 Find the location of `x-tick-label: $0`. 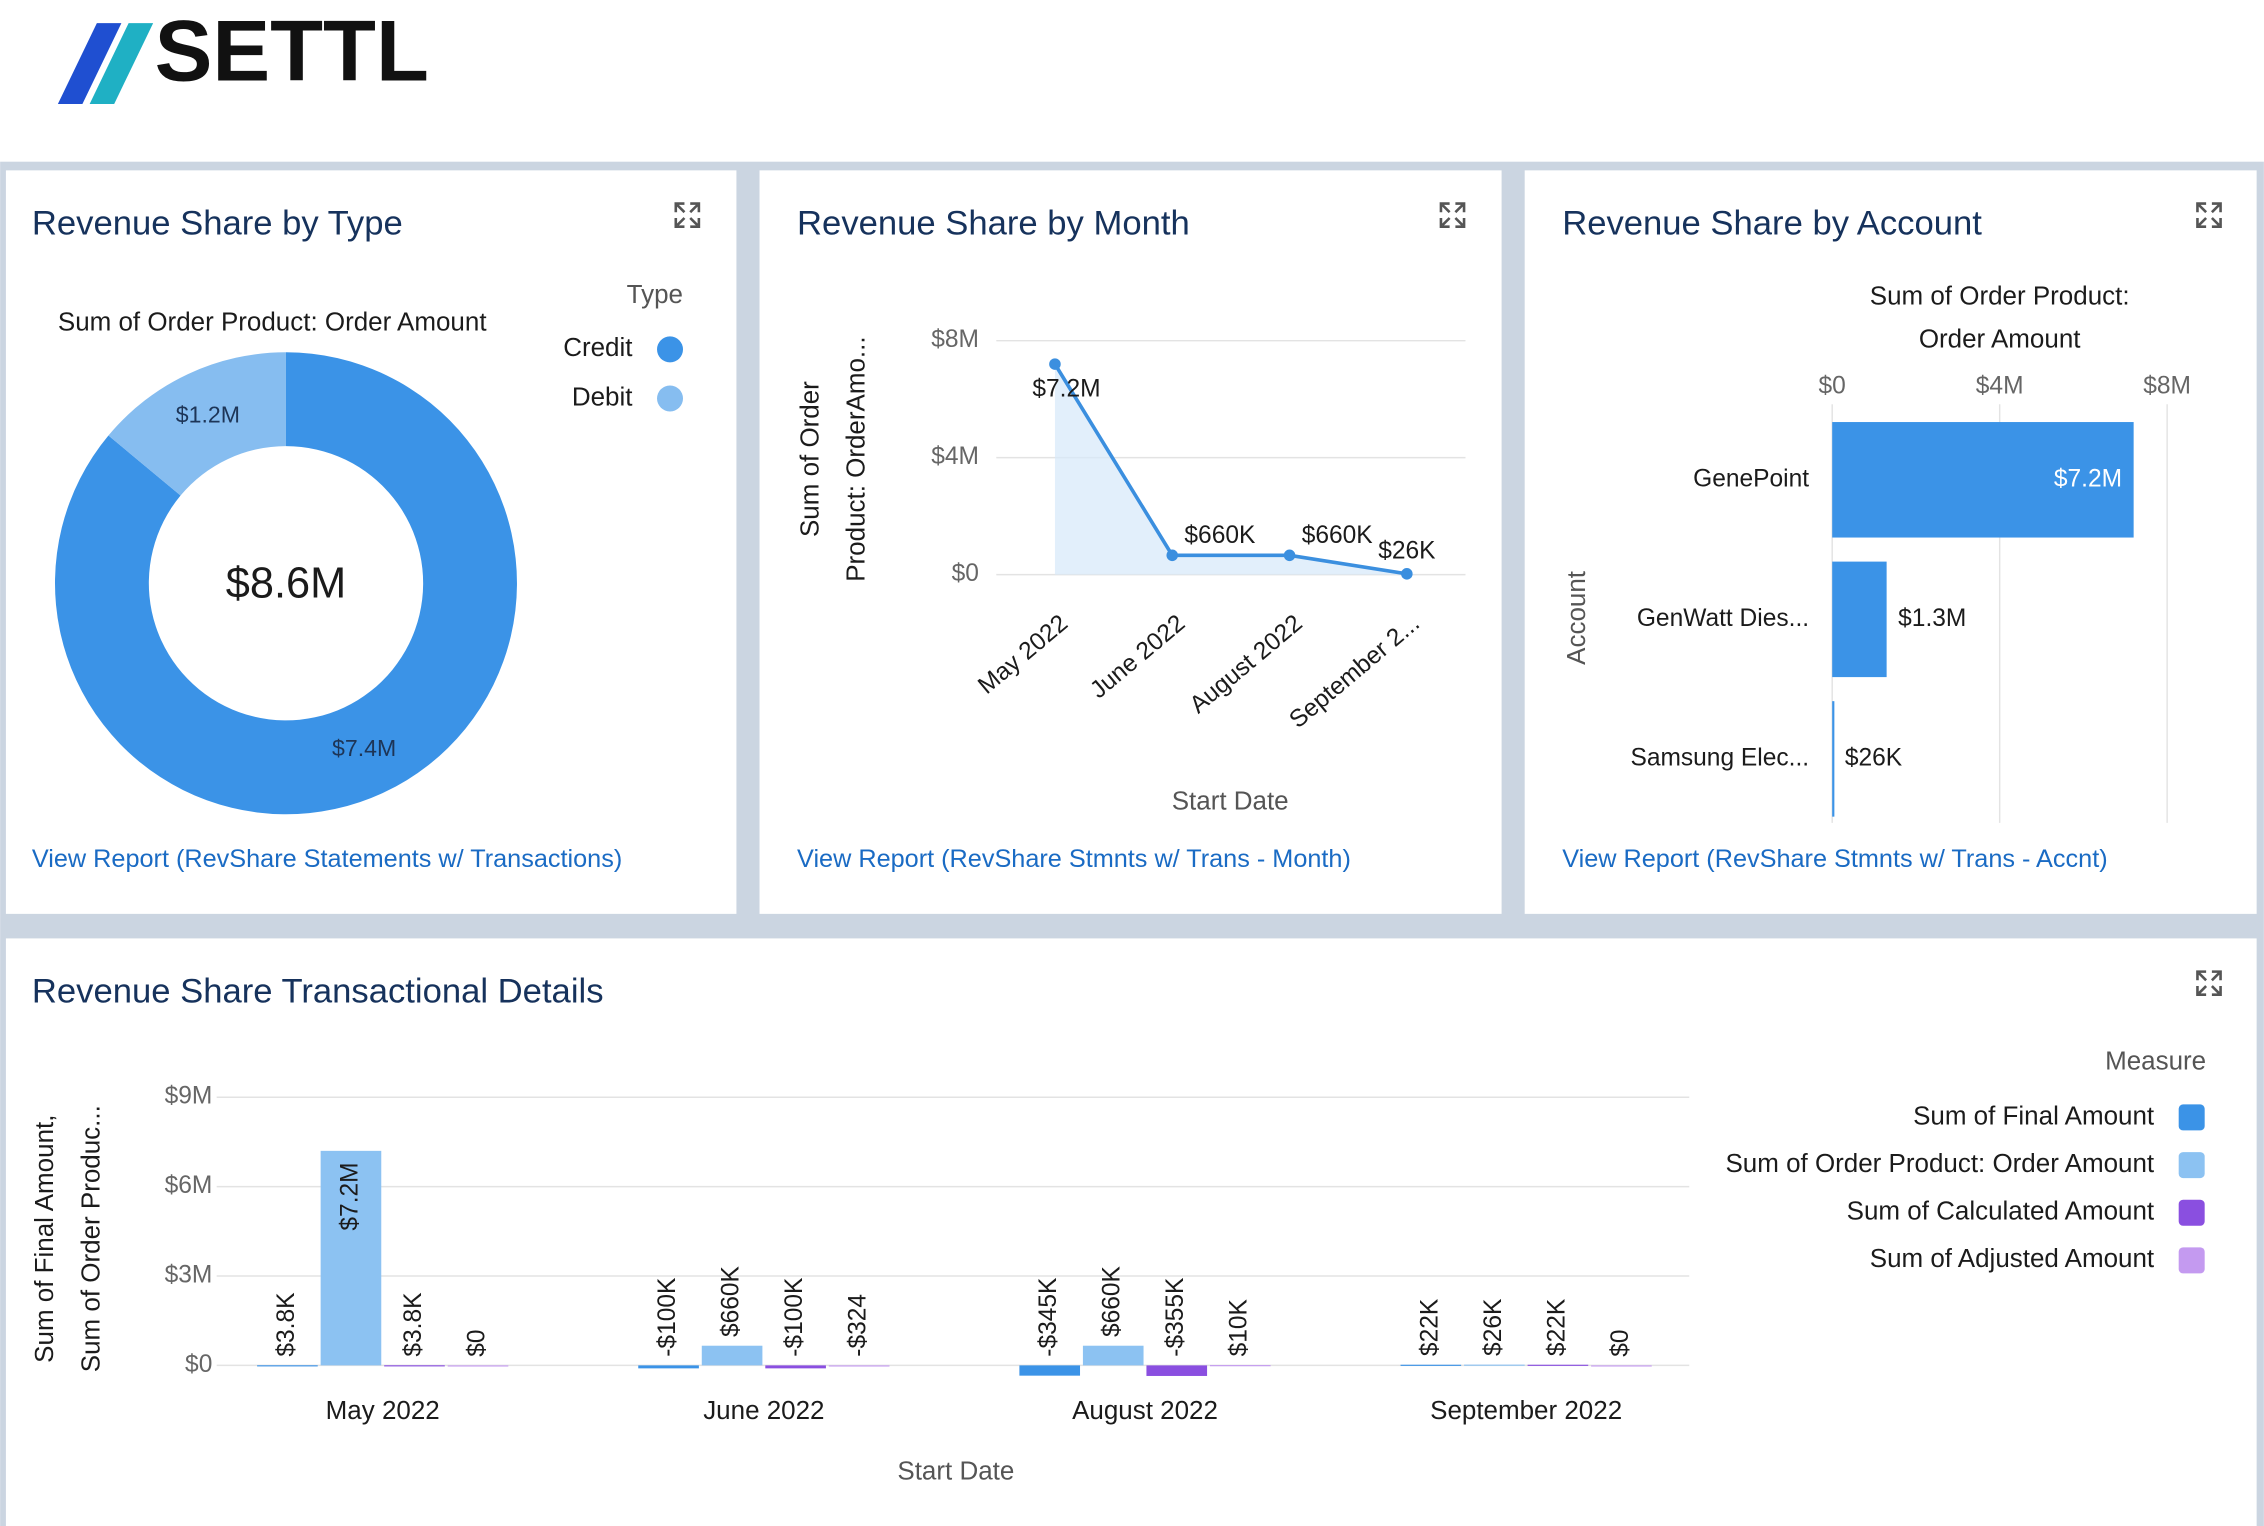

x-tick-label: $0 is located at coordinates (1832, 385).